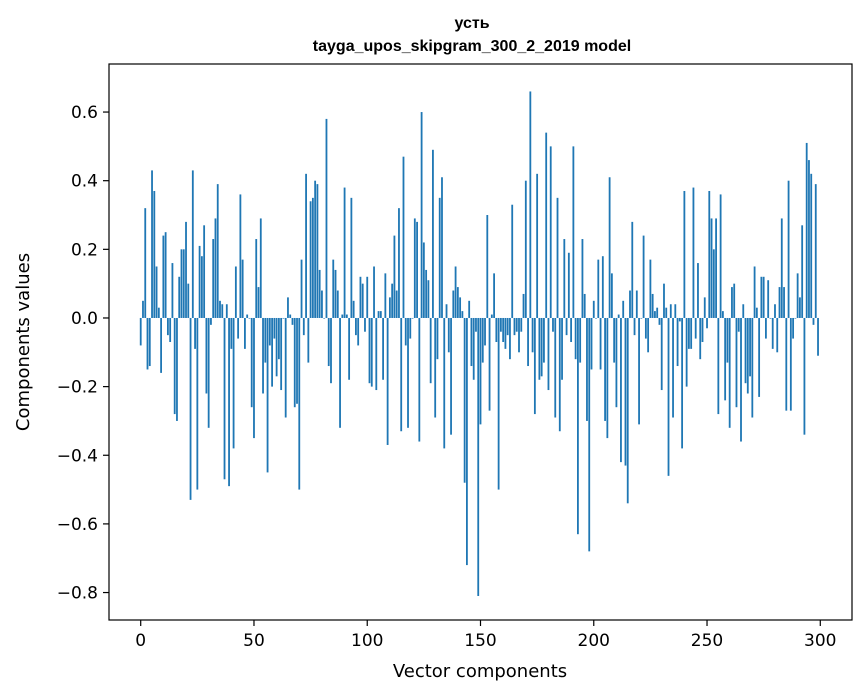 This screenshot has height=696, width=867. I want to click on y-tick-label: −0.8, so click(77, 594).